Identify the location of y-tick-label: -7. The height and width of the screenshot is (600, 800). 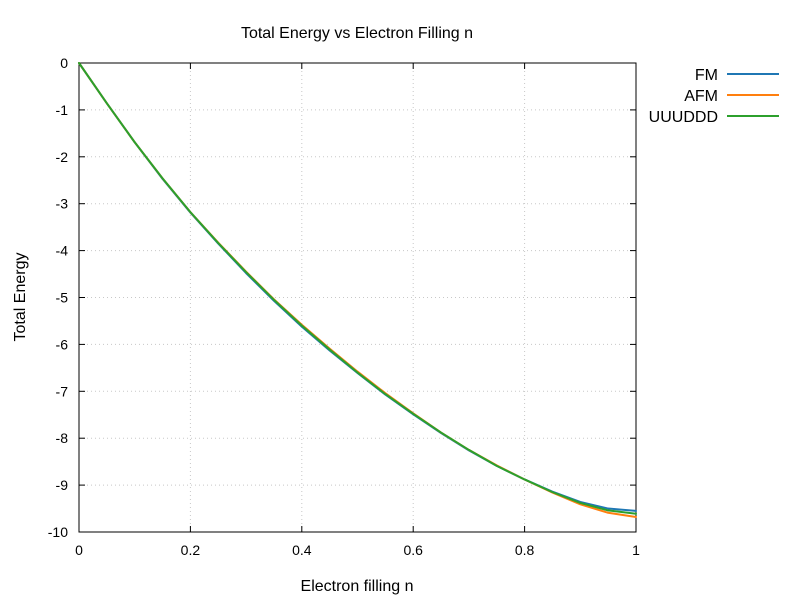
(62, 391).